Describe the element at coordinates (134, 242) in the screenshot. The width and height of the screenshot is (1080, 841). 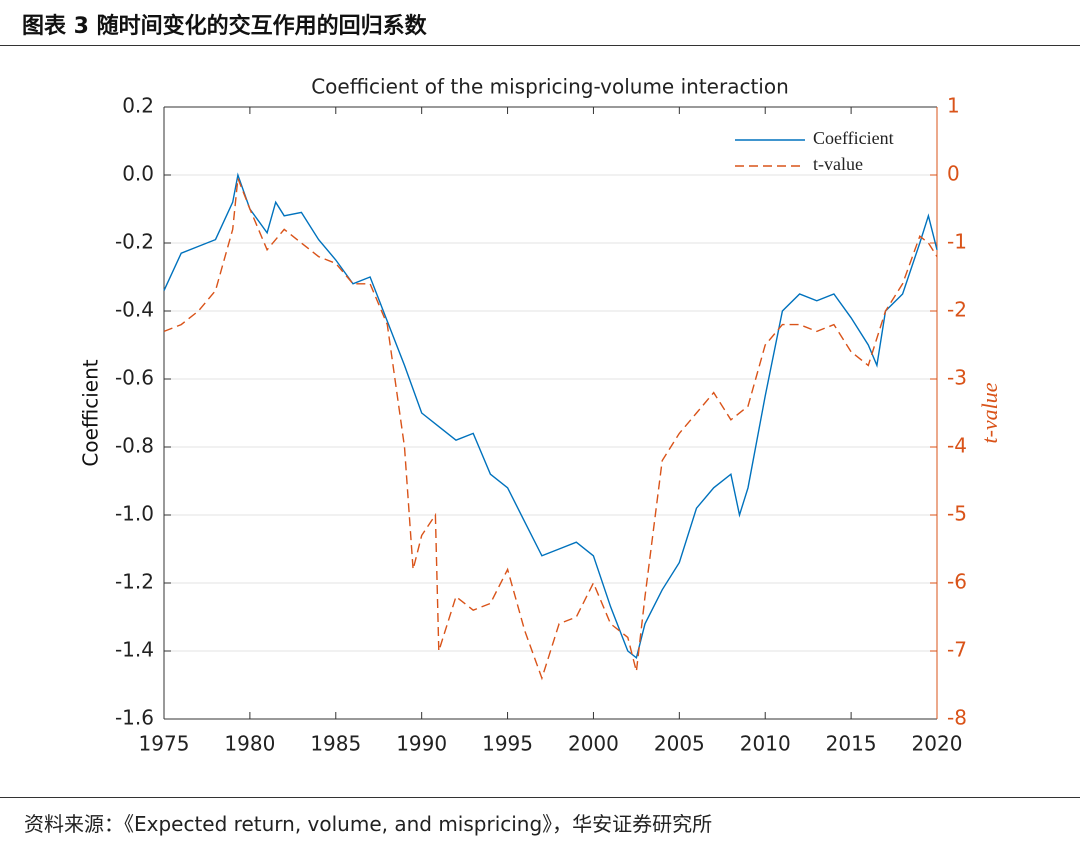
I see `y-tick-label: -0.2` at that location.